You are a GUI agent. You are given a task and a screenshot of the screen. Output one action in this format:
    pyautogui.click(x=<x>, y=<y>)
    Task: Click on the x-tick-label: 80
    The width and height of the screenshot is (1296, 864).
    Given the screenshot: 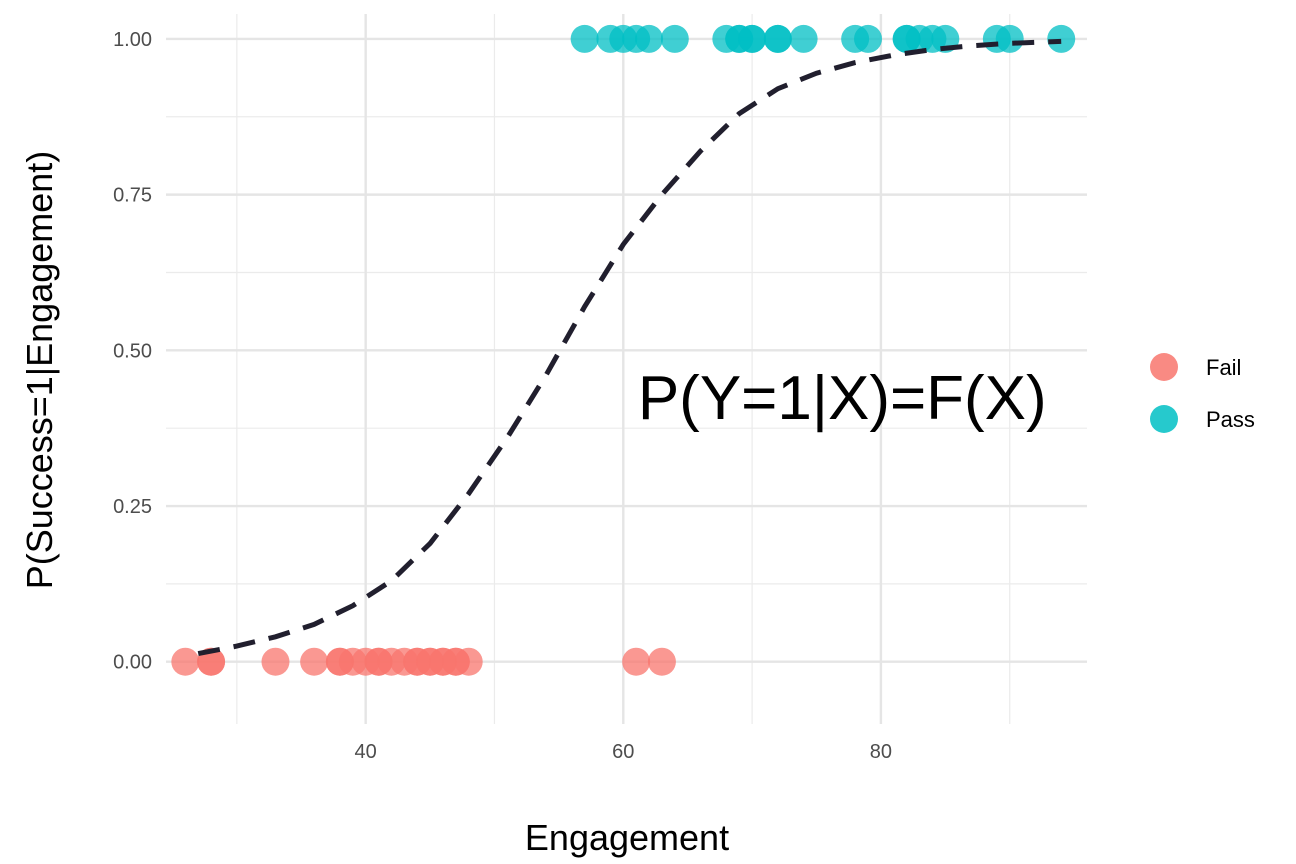 What is the action you would take?
    pyautogui.click(x=881, y=752)
    